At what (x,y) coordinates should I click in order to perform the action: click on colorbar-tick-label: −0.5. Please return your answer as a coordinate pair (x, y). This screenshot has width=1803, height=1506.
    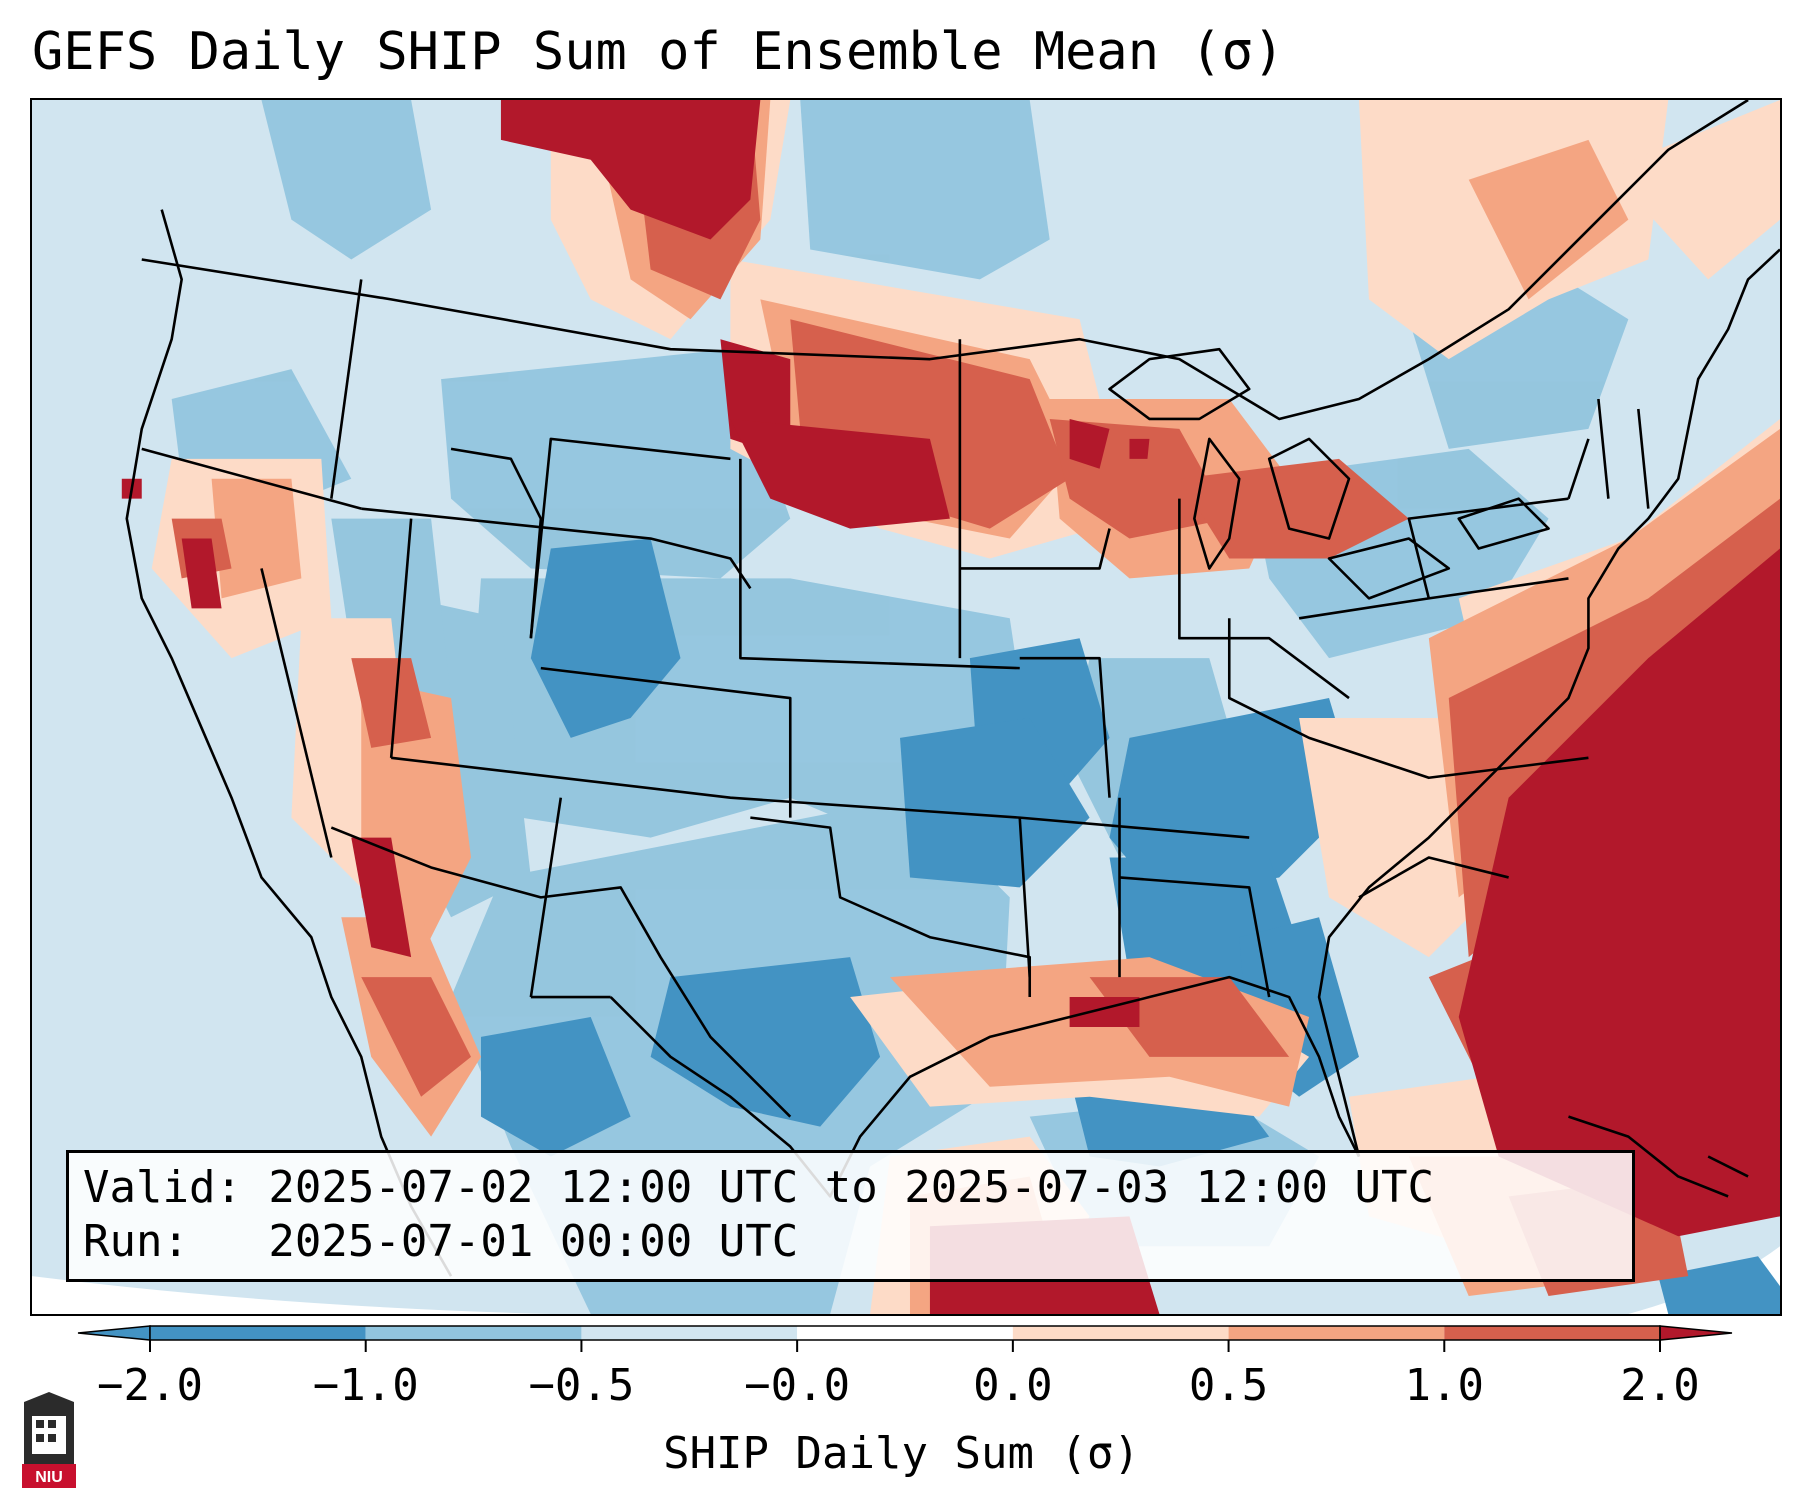
    Looking at the image, I should click on (581, 1385).